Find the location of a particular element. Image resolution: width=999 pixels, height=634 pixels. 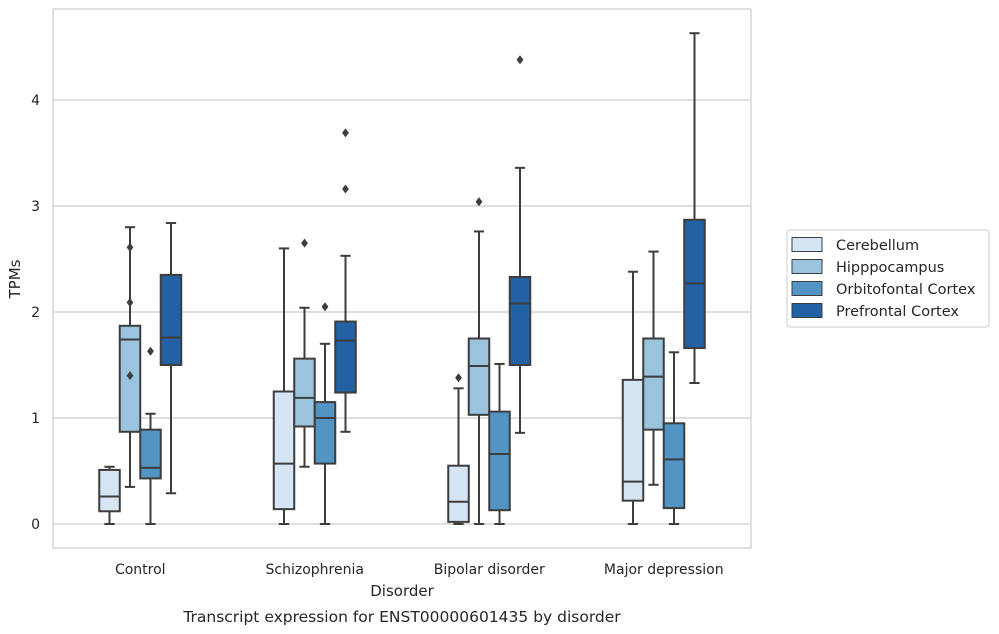

legend-label: Cerebellum is located at coordinates (877, 246).